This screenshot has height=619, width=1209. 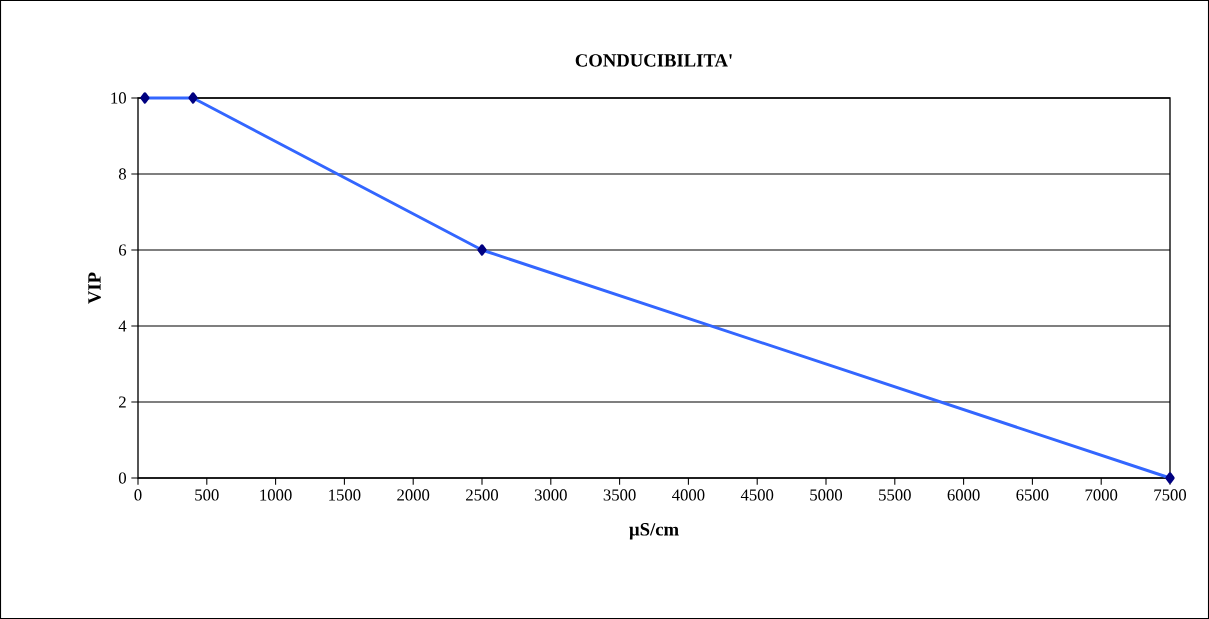 I want to click on x-tick-label: 7000, so click(x=1101, y=495).